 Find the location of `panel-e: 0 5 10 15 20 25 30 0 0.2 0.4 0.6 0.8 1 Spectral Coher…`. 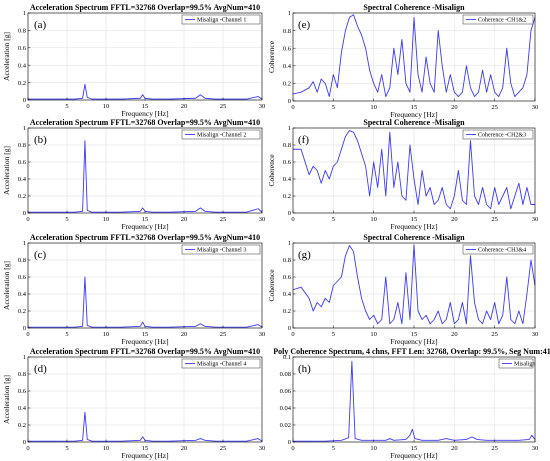

panel-e: 0 5 10 15 20 25 30 0 0.2 0.4 0.6 0.8 1 Spectral Coher… is located at coordinates (402, 61).